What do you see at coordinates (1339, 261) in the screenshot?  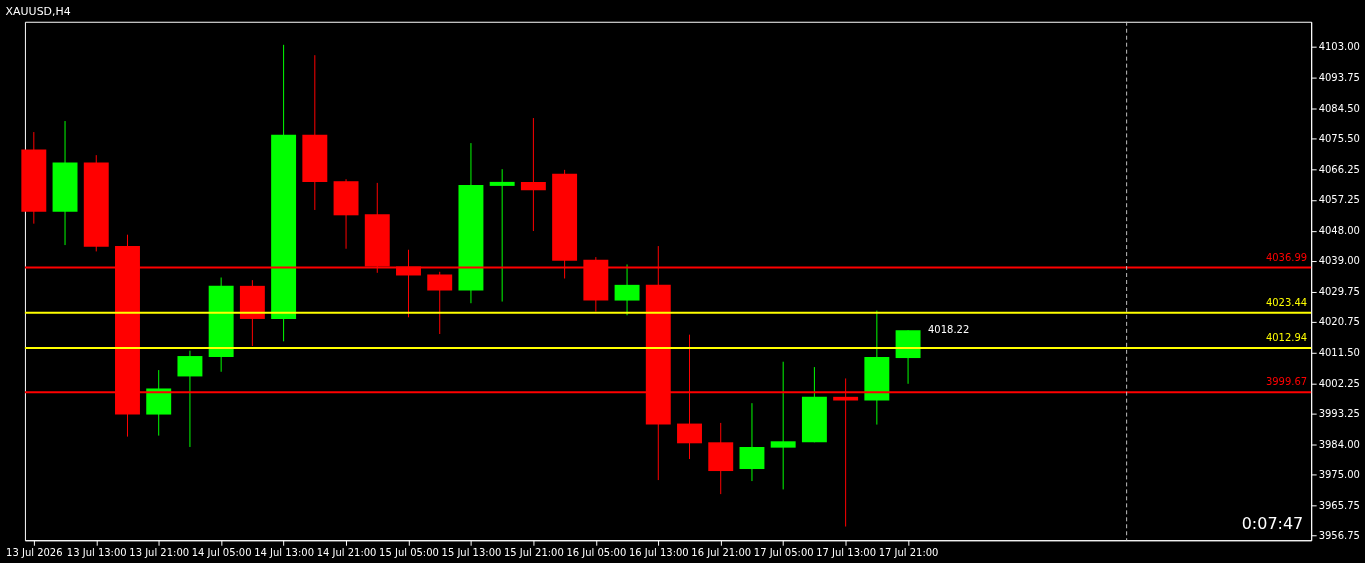 I see `y-tick-label: 4039.00` at bounding box center [1339, 261].